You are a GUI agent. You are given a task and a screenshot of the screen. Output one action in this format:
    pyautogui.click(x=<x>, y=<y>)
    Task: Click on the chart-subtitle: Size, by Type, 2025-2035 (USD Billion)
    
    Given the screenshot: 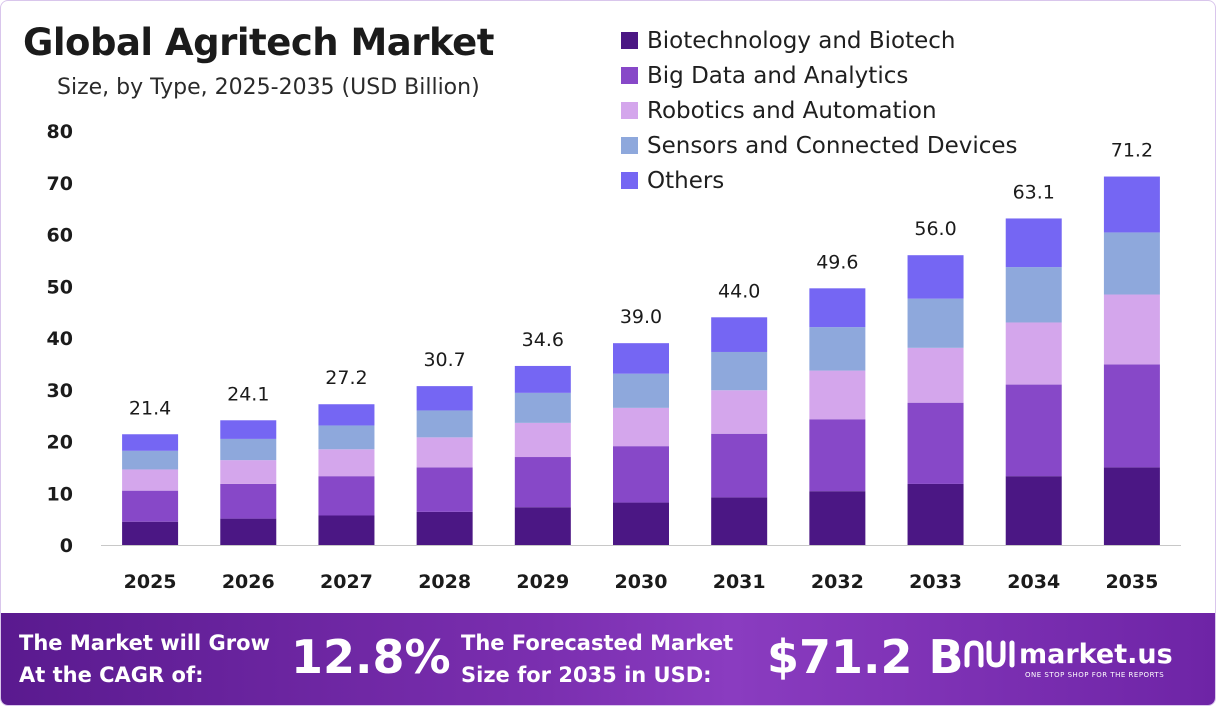 What is the action you would take?
    pyautogui.click(x=268, y=87)
    